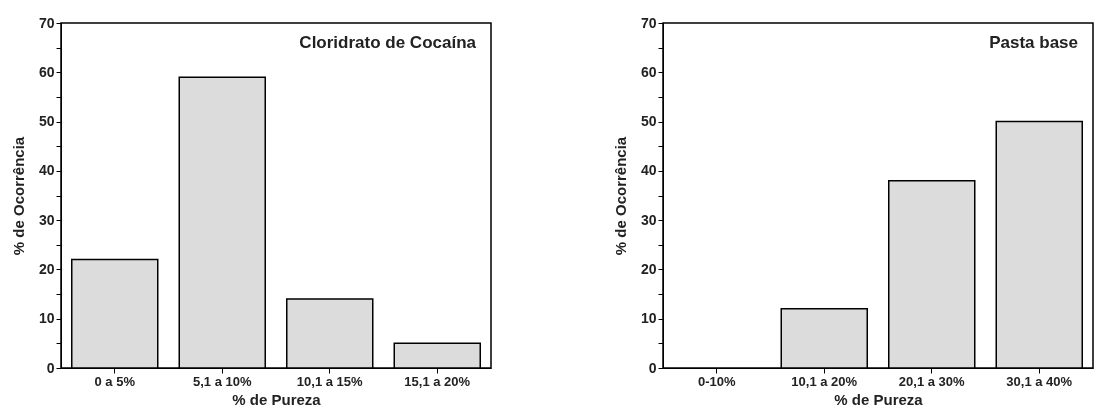 This screenshot has width=1109, height=419. What do you see at coordinates (437, 381) in the screenshot?
I see `x-tick-label: 15,1 a 20%` at bounding box center [437, 381].